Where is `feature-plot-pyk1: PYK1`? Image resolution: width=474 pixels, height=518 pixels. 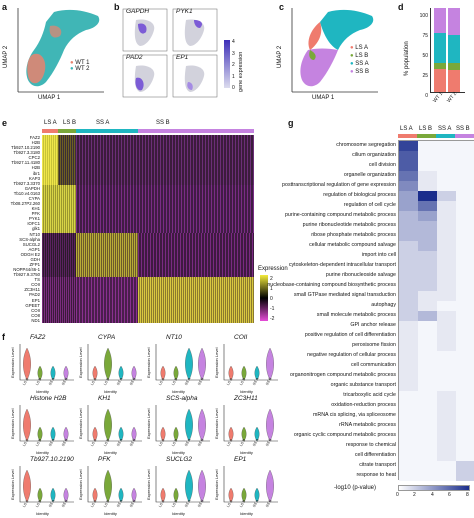
feature-plot-pyk1: PYK1 is located at coordinates (195, 30).